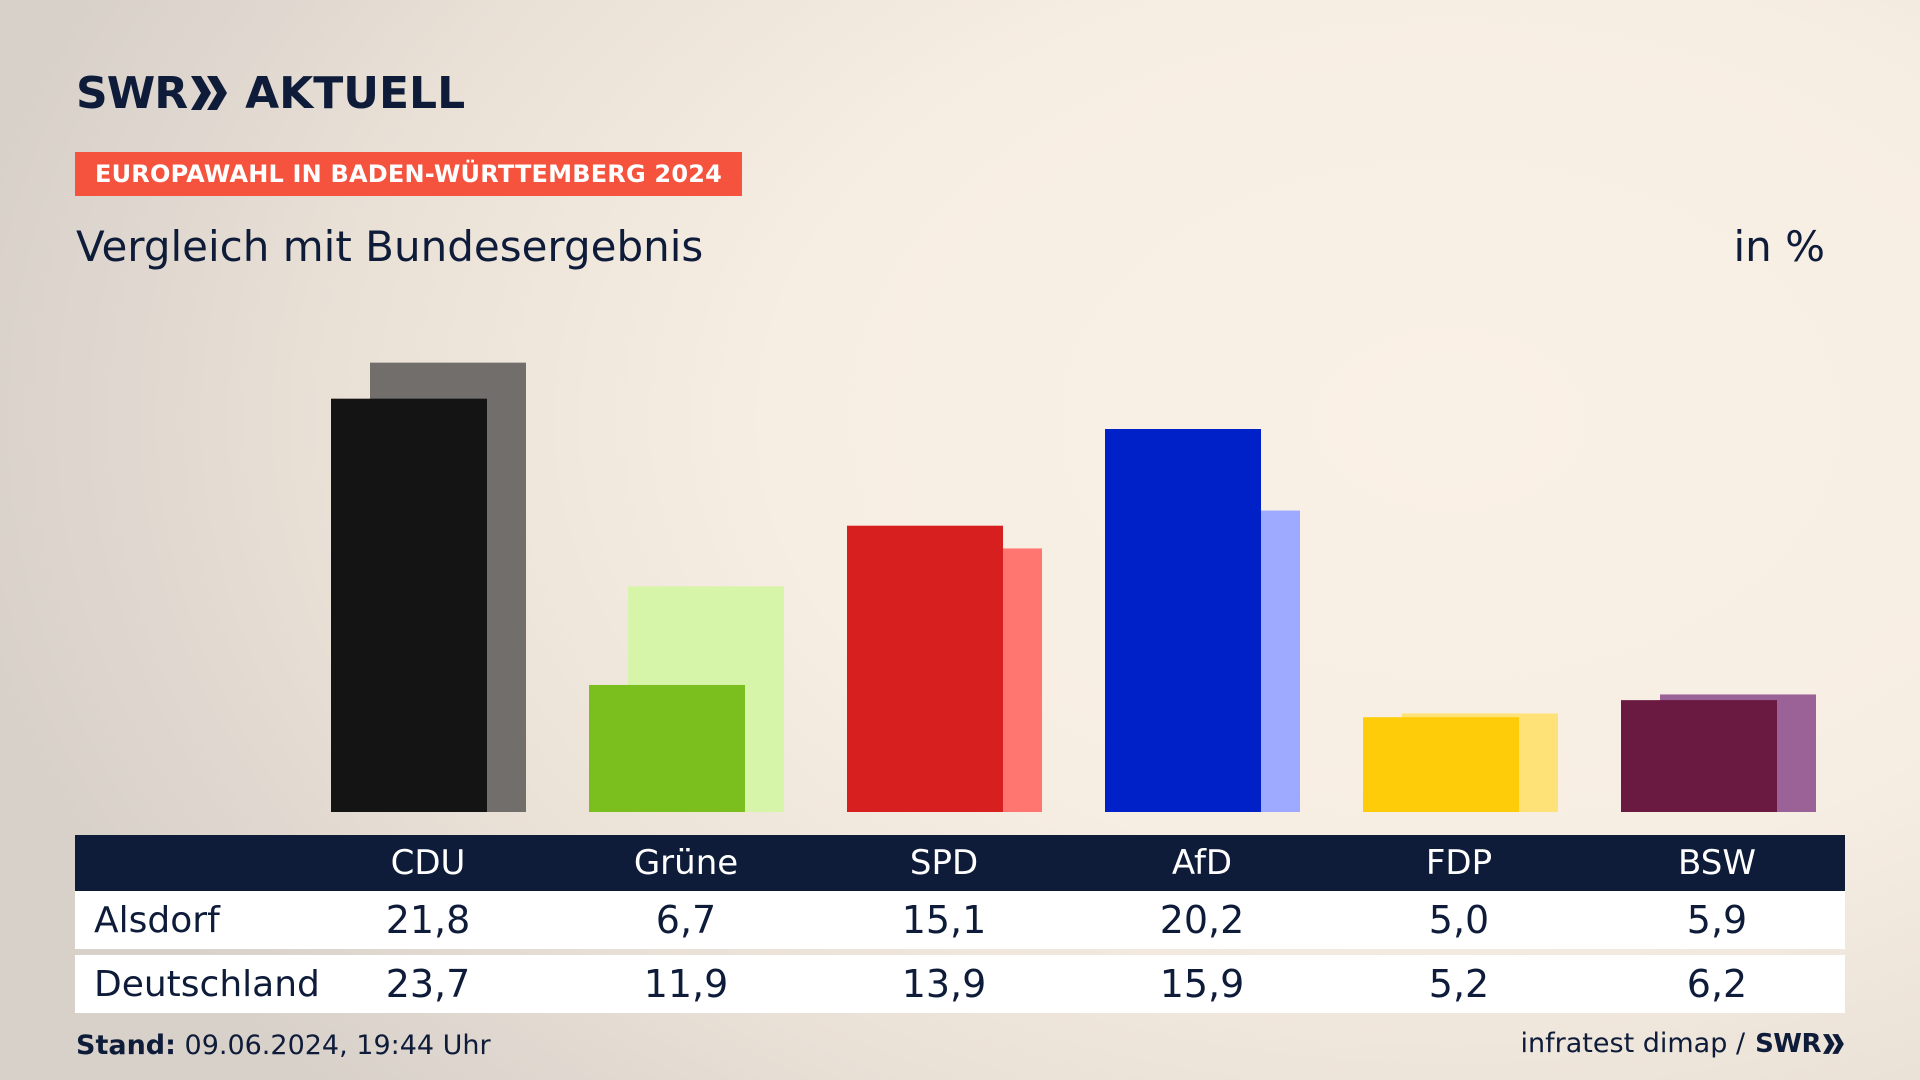  I want to click on value-deutschland-gruene: 11,9, so click(686, 984).